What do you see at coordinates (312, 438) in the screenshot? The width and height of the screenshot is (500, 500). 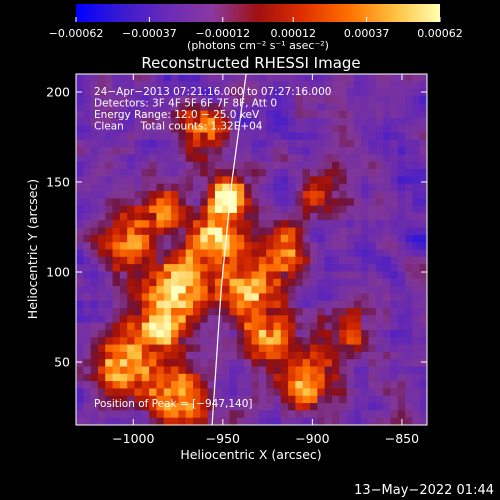 I see `x-tick-label: −900` at bounding box center [312, 438].